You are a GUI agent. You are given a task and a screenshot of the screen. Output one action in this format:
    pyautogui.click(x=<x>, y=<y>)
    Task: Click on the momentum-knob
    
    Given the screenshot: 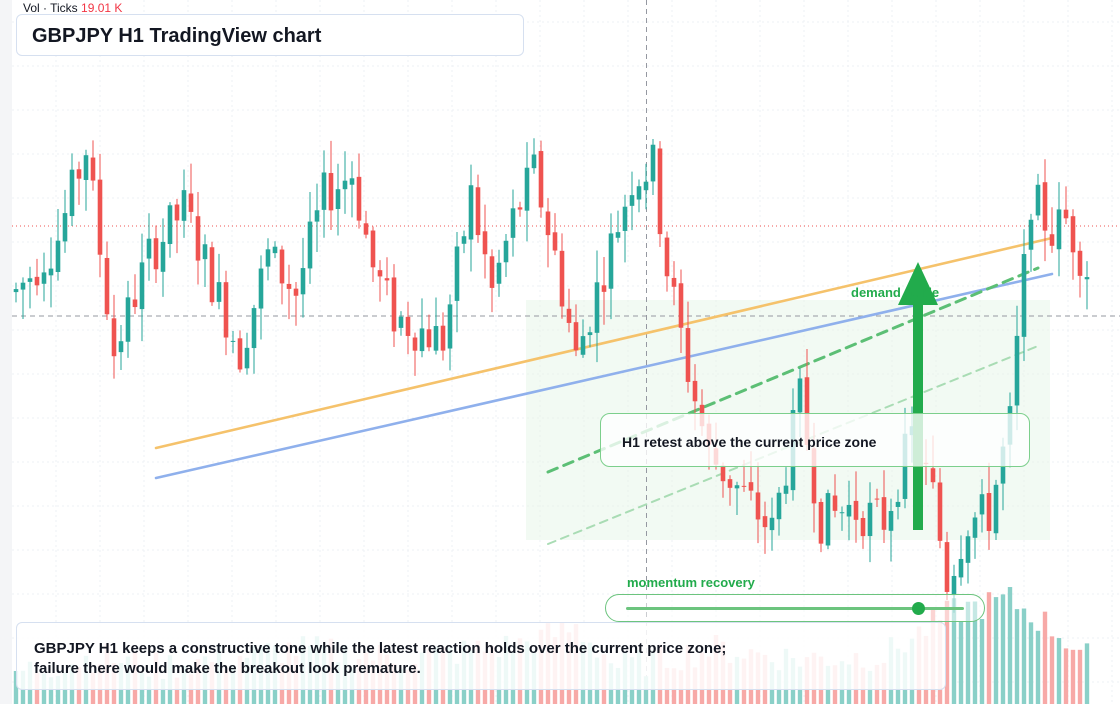 What is the action you would take?
    pyautogui.click(x=919, y=608)
    